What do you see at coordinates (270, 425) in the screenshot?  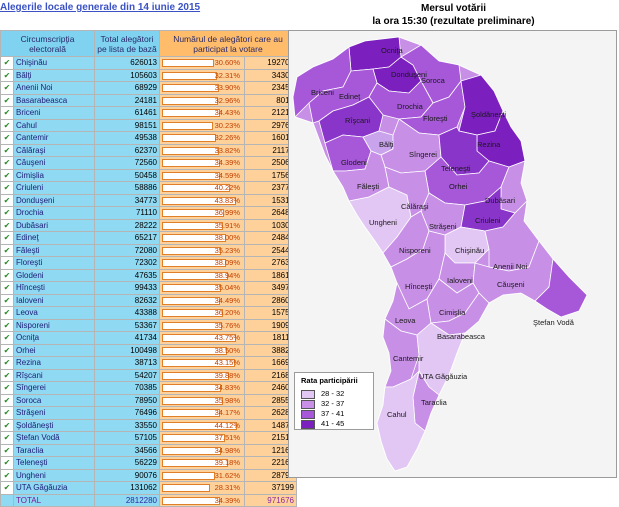 I see `participants-count: 14870` at bounding box center [270, 425].